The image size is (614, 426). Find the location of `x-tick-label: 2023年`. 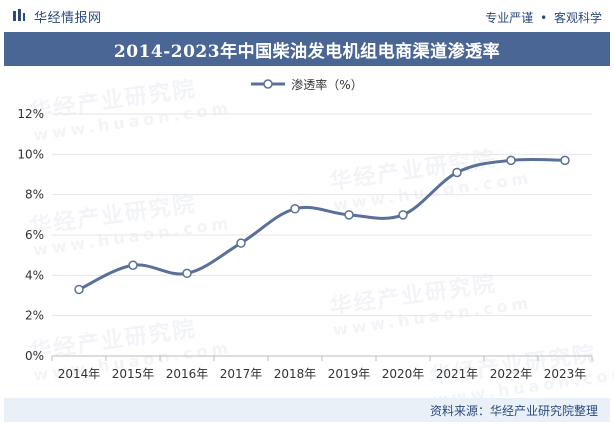

x-tick-label: 2023年 is located at coordinates (565, 374).